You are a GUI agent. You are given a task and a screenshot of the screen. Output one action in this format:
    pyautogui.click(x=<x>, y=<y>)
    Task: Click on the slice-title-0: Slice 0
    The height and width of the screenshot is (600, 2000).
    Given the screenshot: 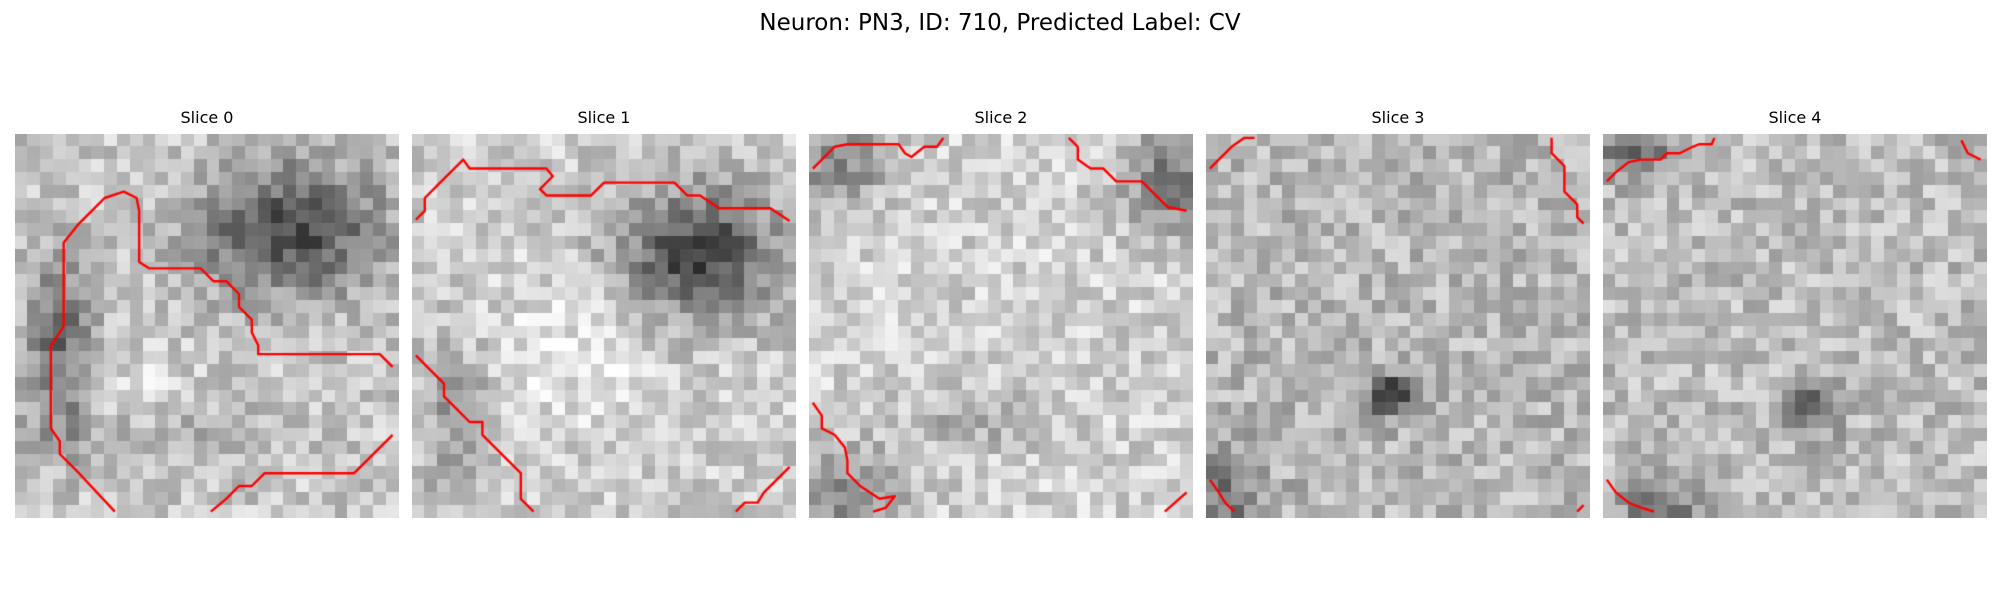 What is the action you would take?
    pyautogui.click(x=207, y=117)
    